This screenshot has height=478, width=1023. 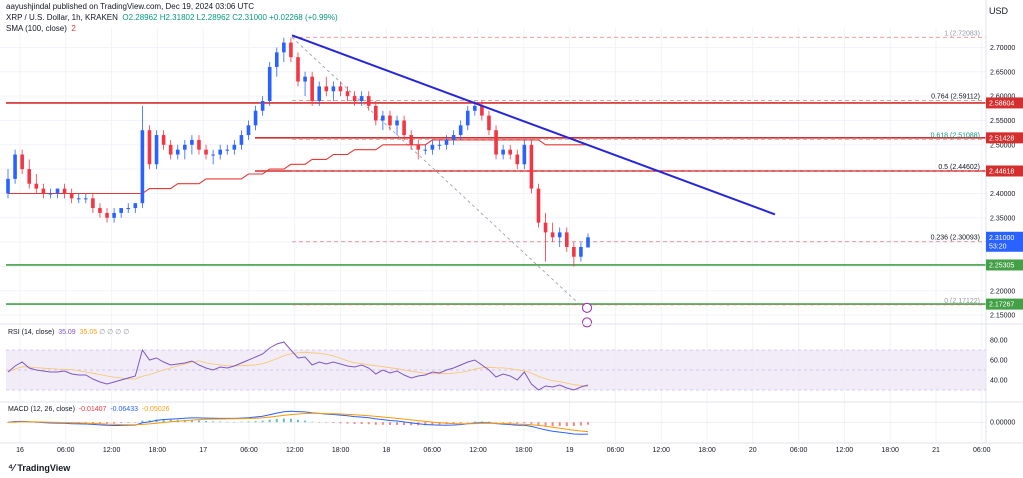 I want to click on x-tick-label: 16, so click(x=20, y=450).